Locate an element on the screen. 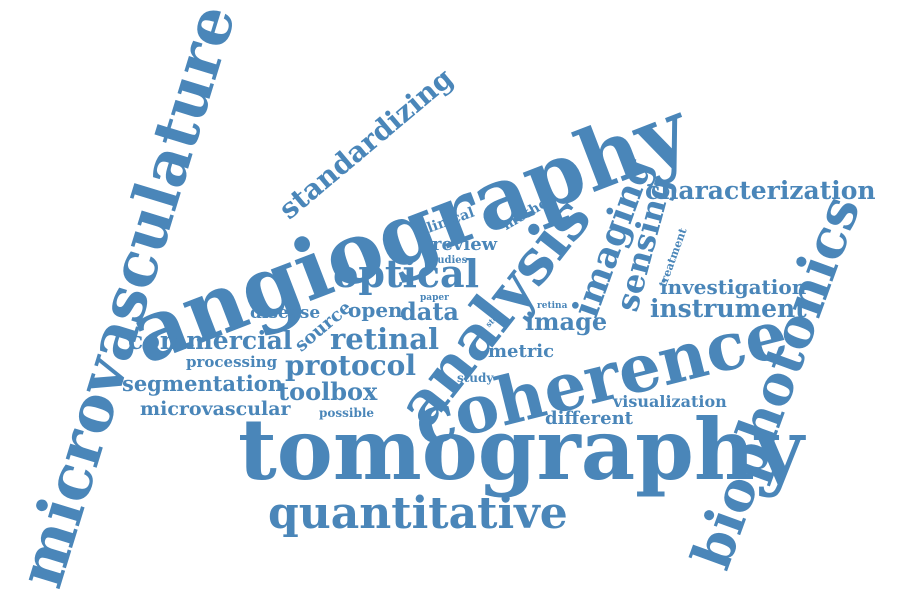 The width and height of the screenshot is (900, 606). word-paper: paper is located at coordinates (434, 298).